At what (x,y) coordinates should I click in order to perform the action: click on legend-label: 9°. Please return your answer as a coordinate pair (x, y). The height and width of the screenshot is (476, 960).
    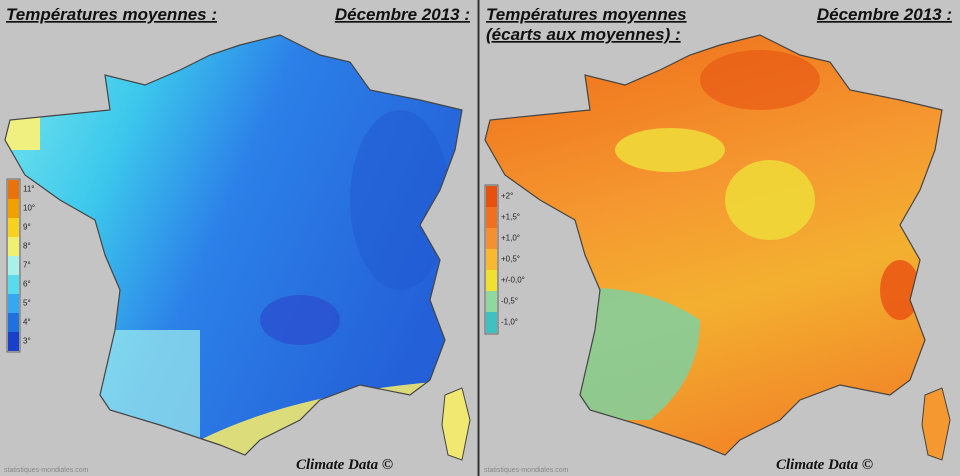
    Looking at the image, I should click on (27, 227).